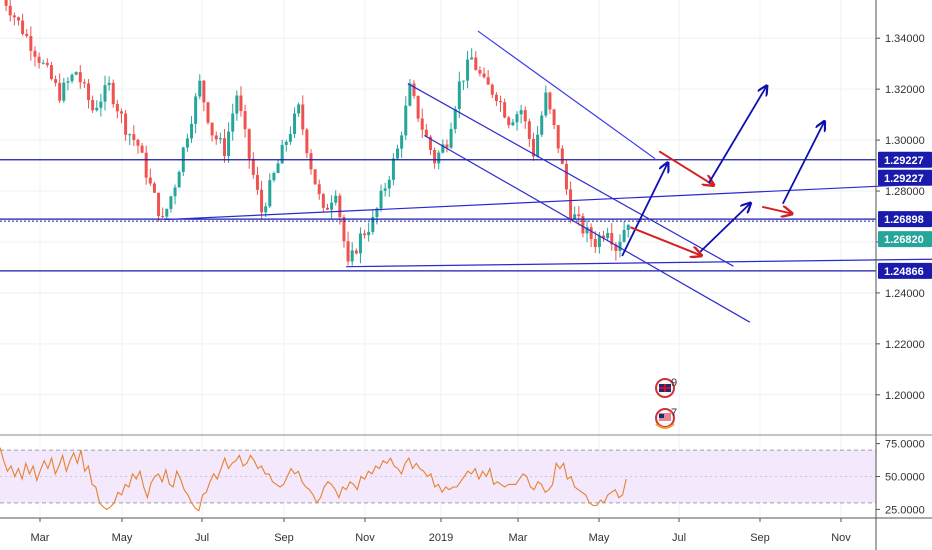 This screenshot has width=932, height=550. Describe the element at coordinates (599, 538) in the screenshot. I see `x-tick-label: May` at that location.